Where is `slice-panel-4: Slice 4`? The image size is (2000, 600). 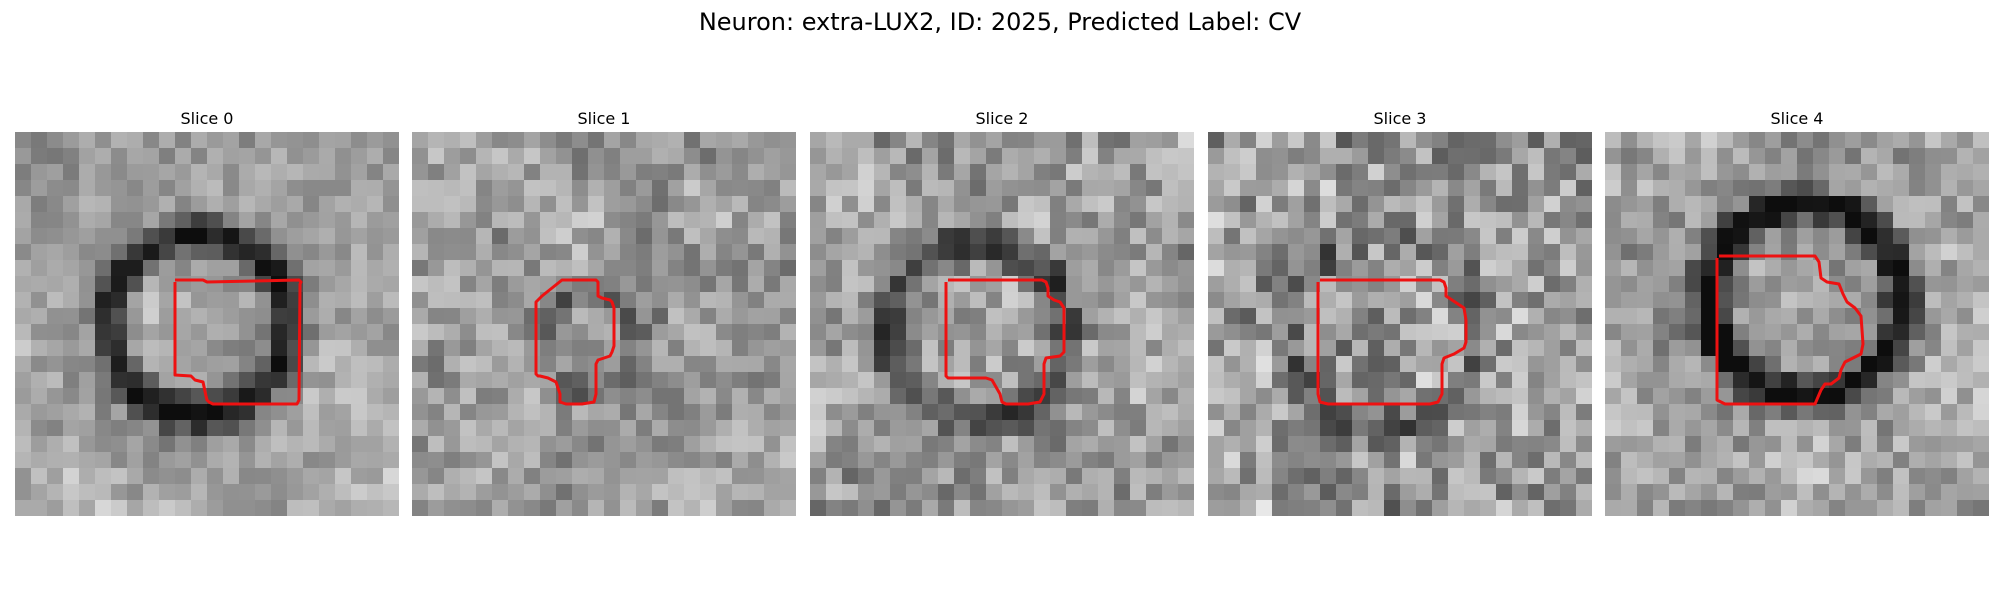 slice-panel-4: Slice 4 is located at coordinates (1797, 311).